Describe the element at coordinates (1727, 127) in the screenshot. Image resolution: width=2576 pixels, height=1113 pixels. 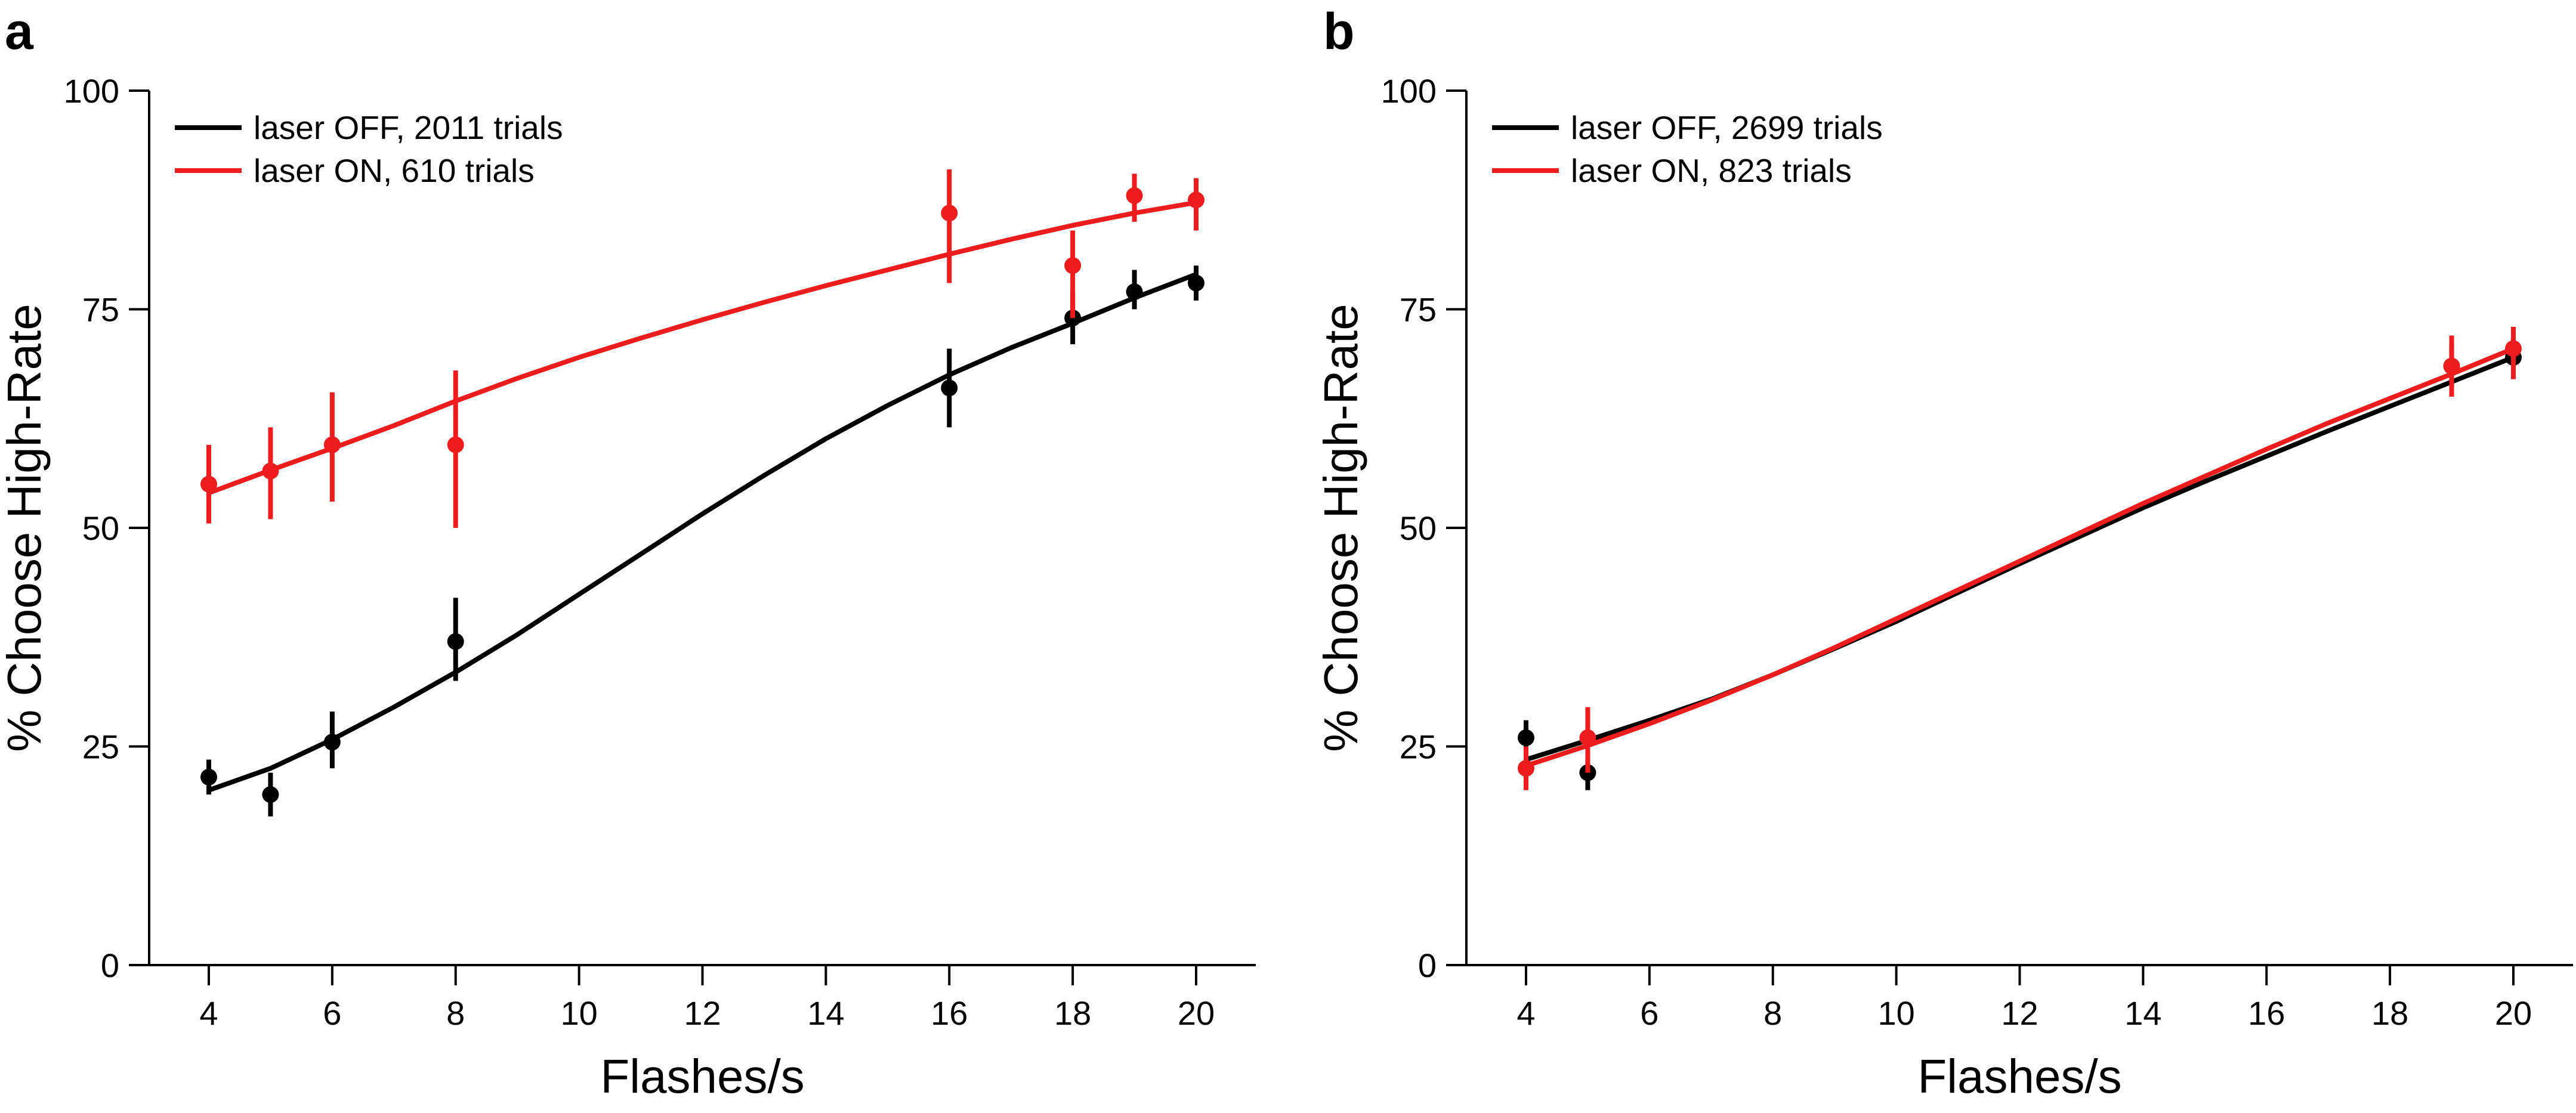
I see `legend-label: laser OFF, 2699 trials` at that location.